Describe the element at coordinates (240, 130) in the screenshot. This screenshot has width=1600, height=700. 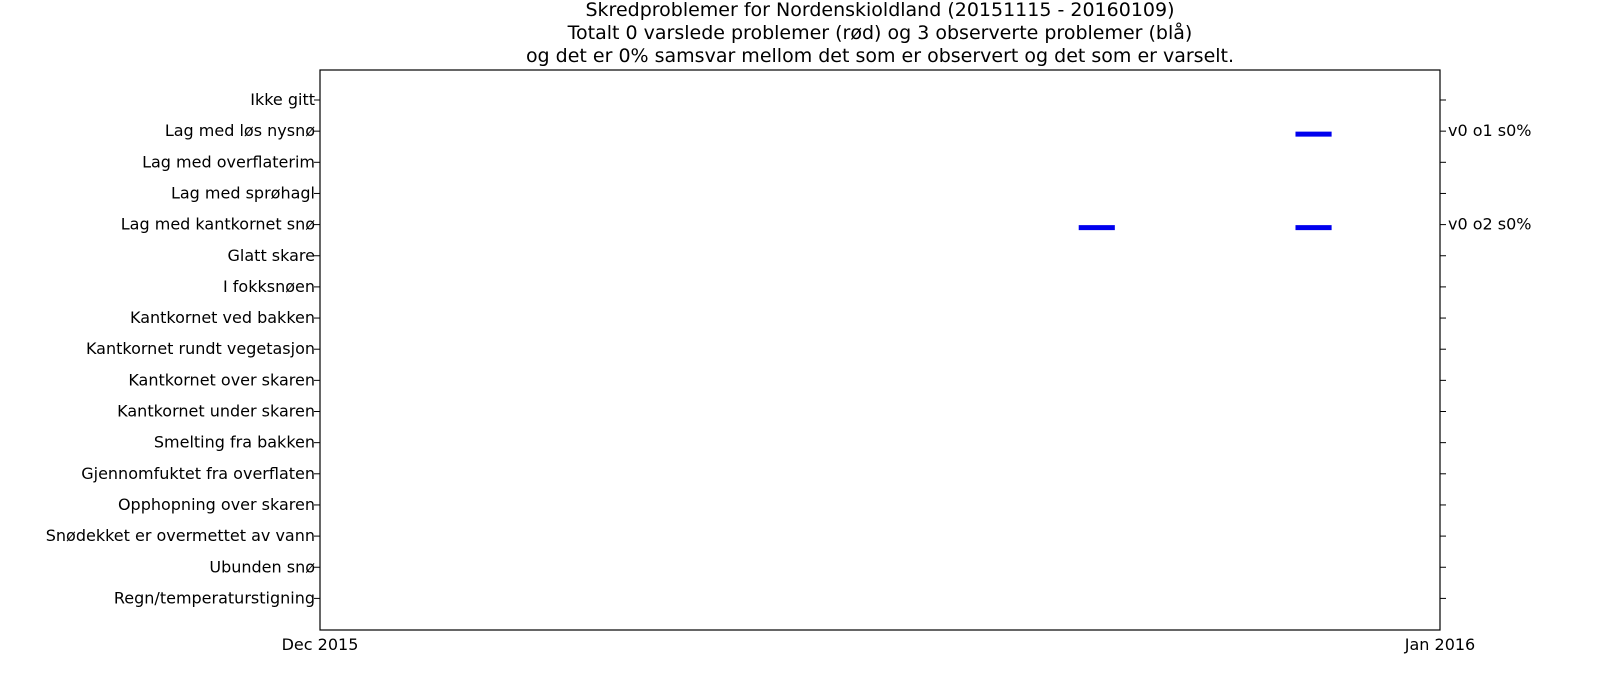
I see `y-tick-label: Lag med løs nysnø` at that location.